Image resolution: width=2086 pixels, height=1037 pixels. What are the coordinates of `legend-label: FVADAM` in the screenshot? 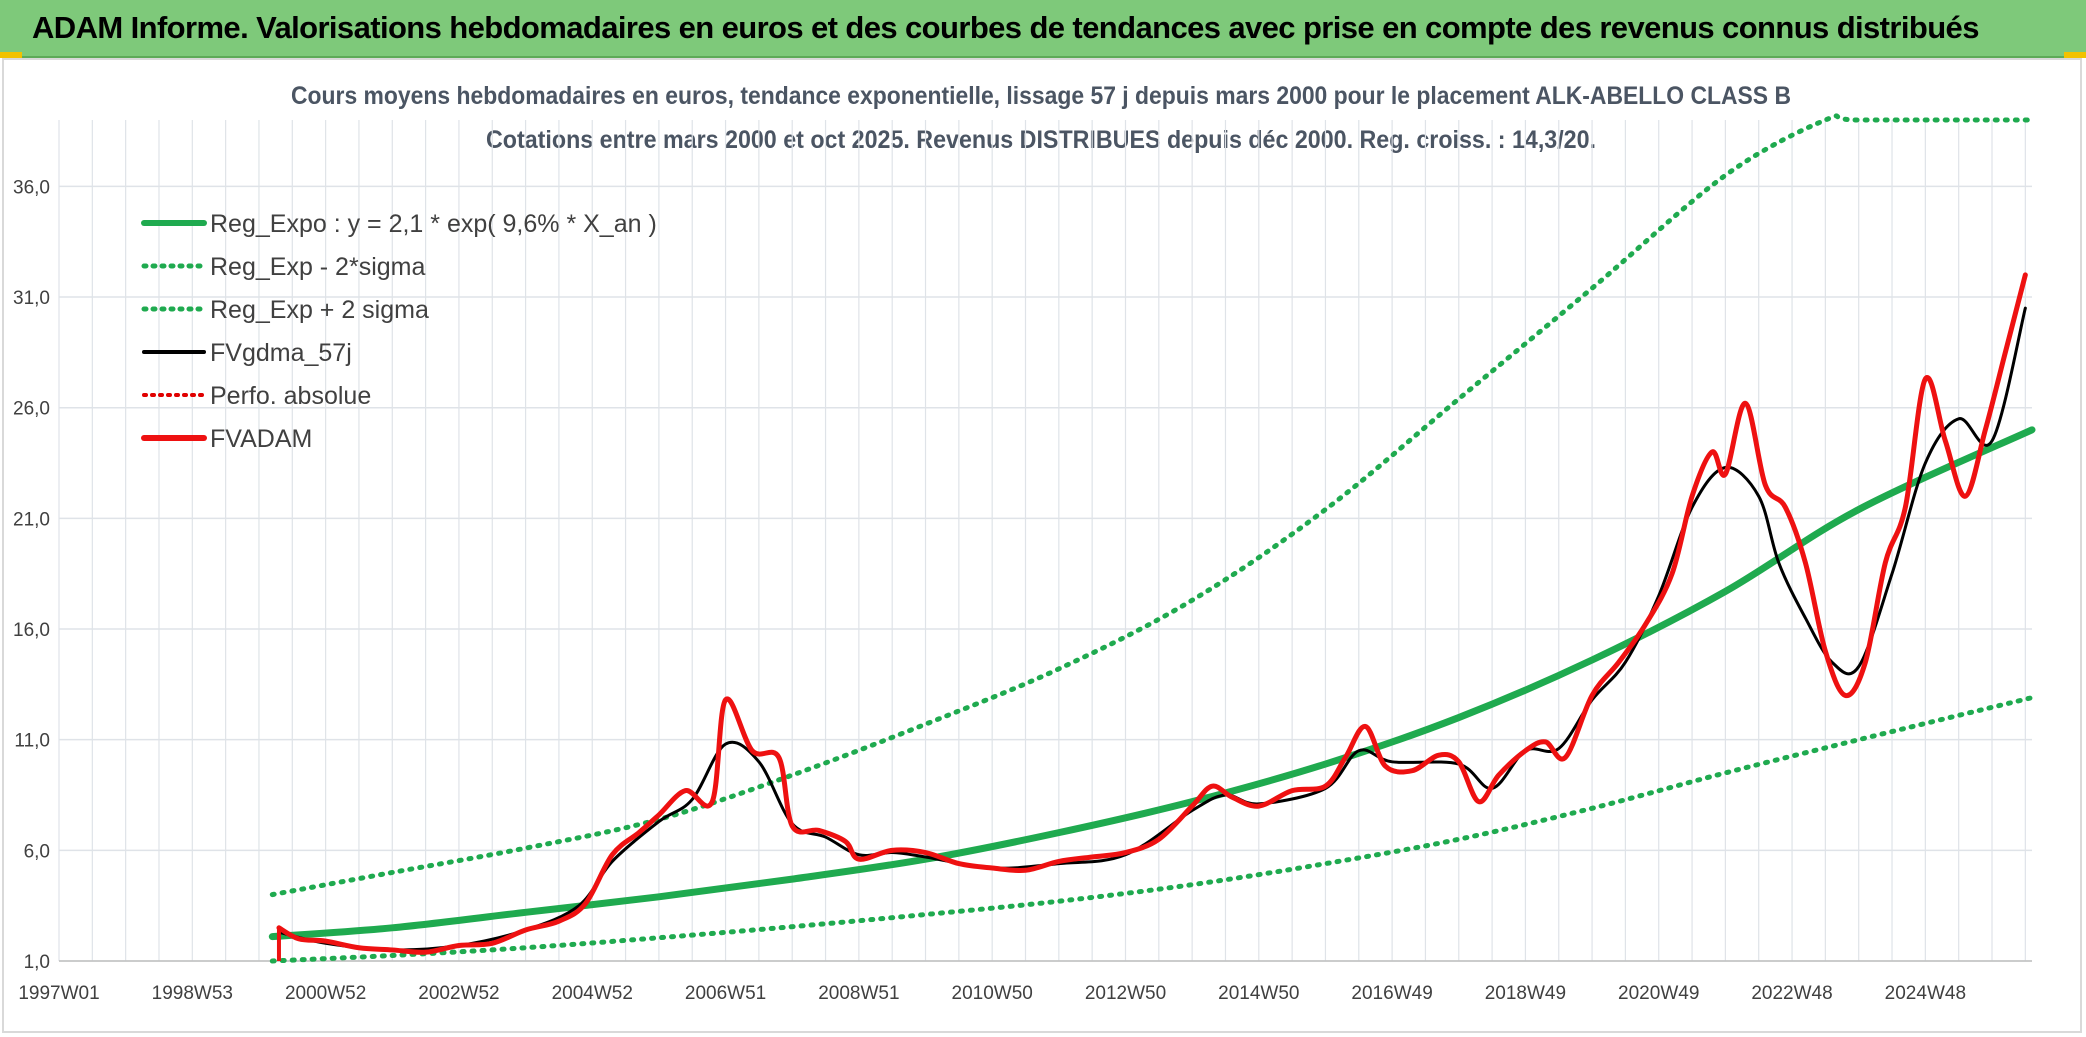 It's located at (261, 439).